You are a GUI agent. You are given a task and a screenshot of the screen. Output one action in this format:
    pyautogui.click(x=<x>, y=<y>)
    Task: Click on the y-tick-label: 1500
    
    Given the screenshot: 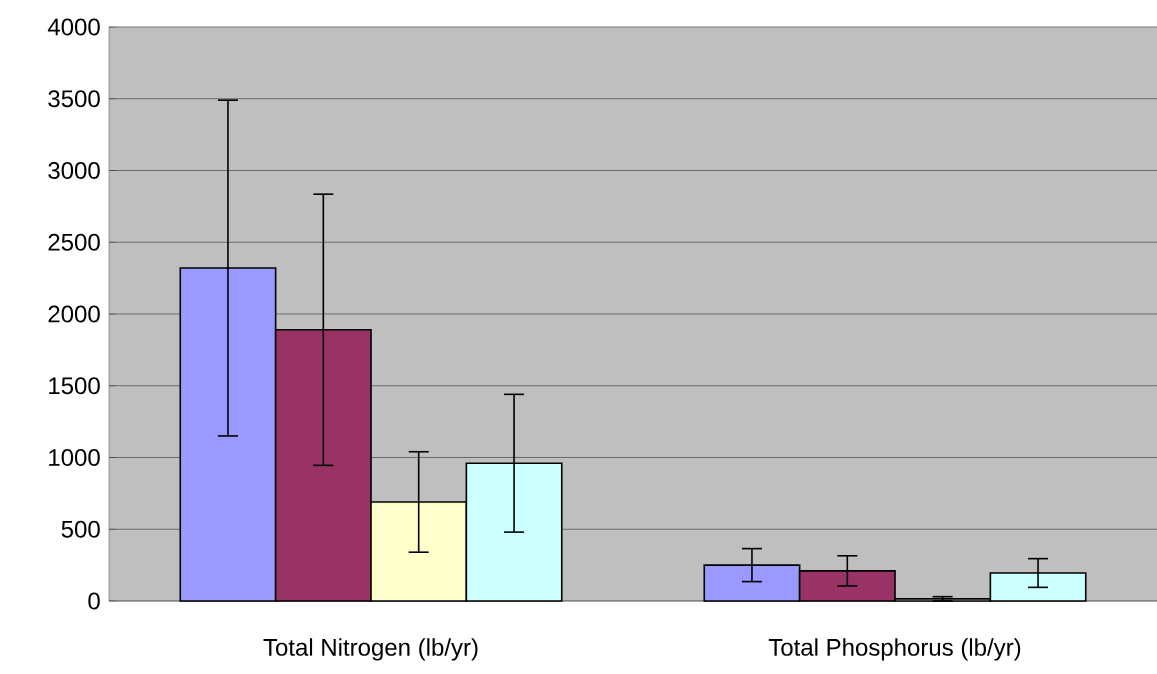 What is the action you would take?
    pyautogui.click(x=74, y=386)
    